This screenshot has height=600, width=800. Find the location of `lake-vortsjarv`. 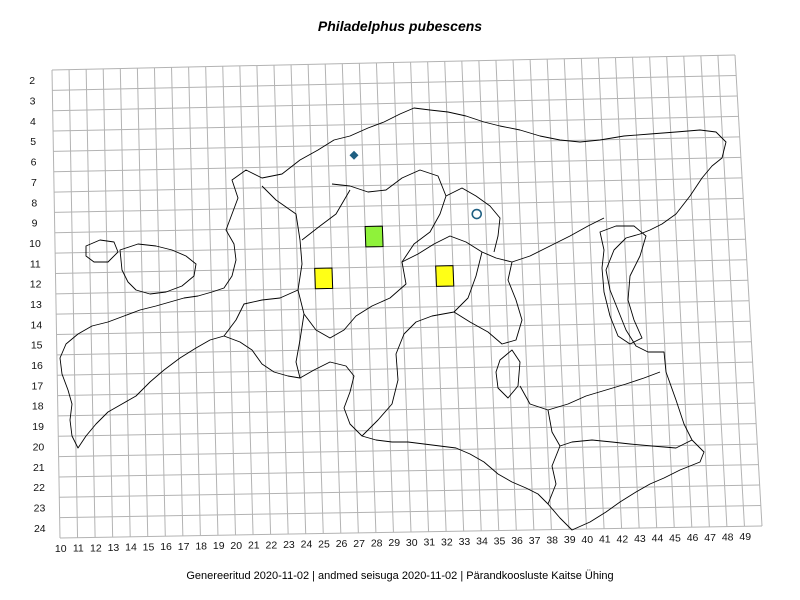

lake-vortsjarv is located at coordinates (508, 374).